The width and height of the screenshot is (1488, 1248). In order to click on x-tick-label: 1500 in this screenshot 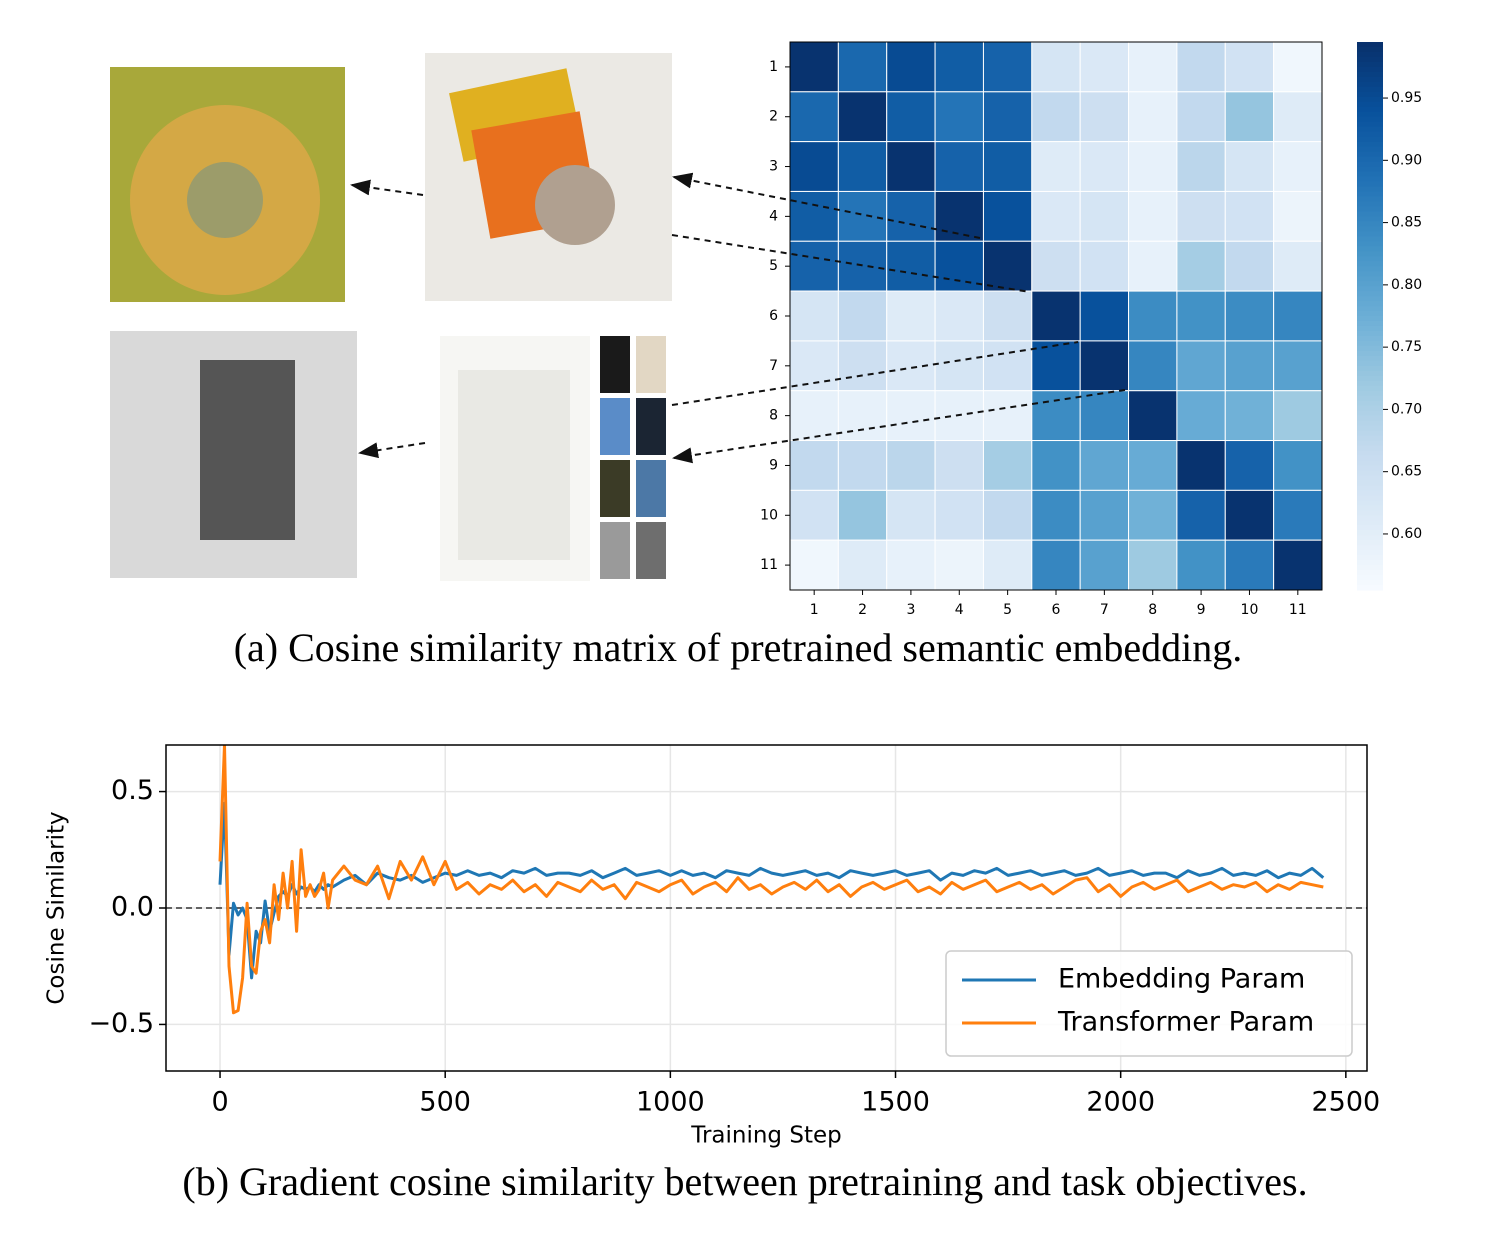, I will do `click(895, 1102)`.